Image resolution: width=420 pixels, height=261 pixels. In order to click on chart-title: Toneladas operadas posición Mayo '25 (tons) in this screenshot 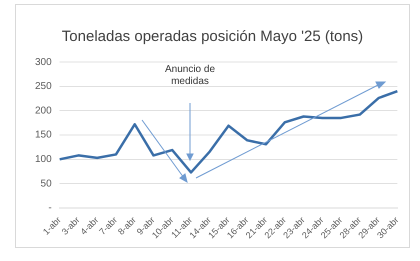, I will do `click(212, 36)`.